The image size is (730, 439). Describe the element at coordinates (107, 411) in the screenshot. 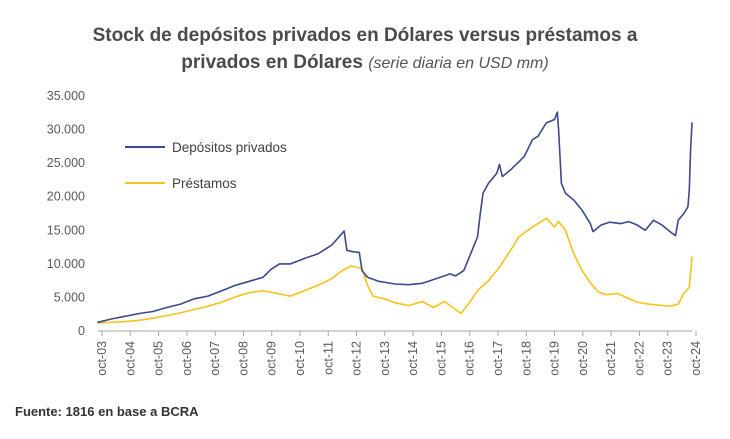

I see `source-note: Fuente: 1816 en base a BCRA` at that location.